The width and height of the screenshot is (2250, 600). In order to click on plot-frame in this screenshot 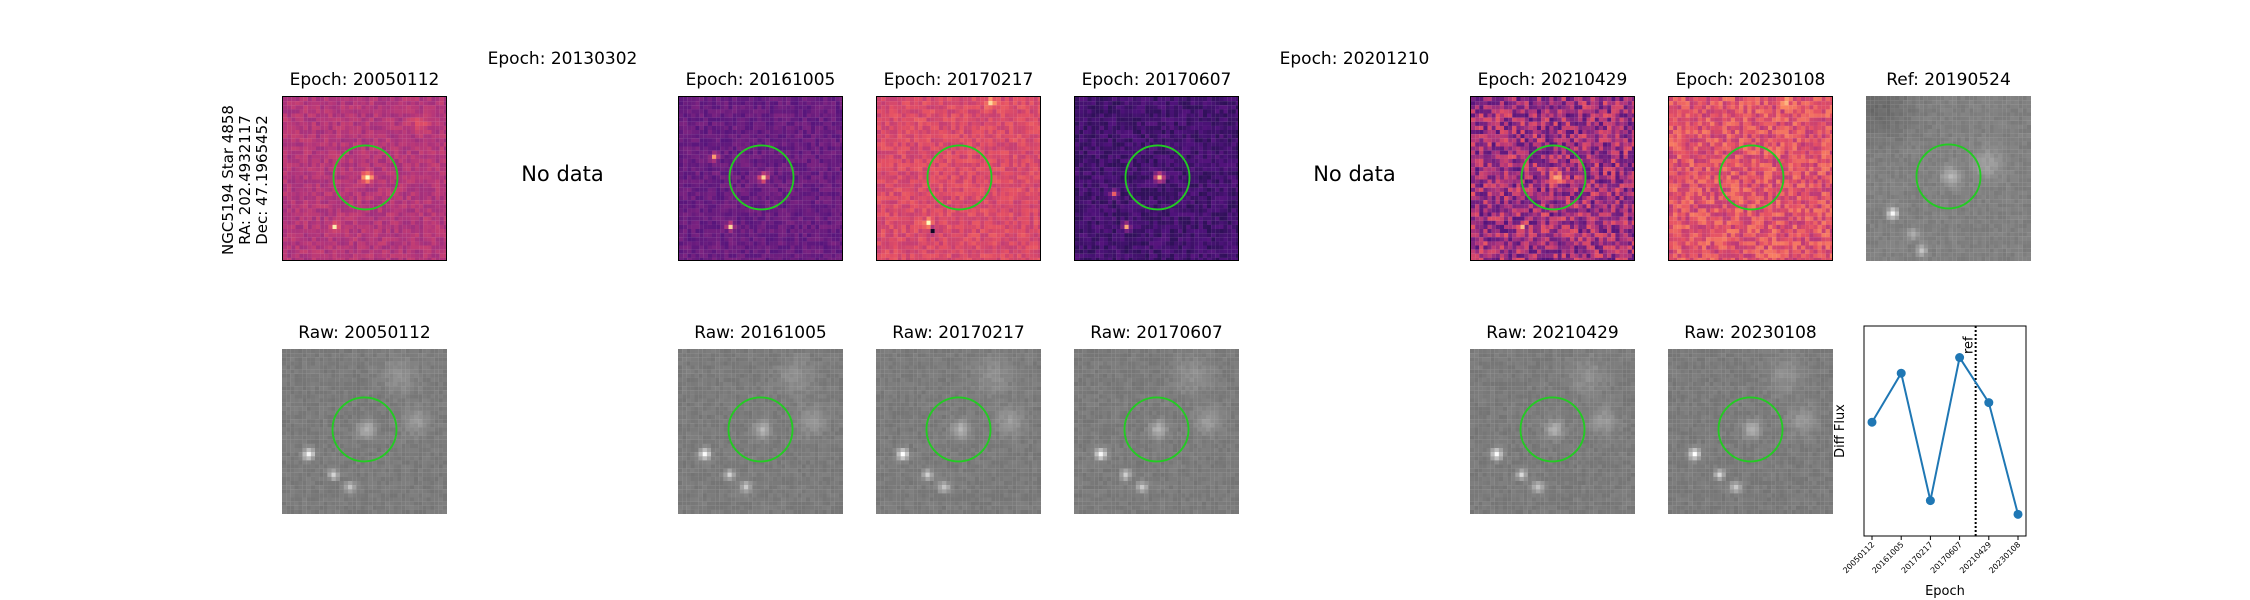, I will do `click(1945, 431)`.